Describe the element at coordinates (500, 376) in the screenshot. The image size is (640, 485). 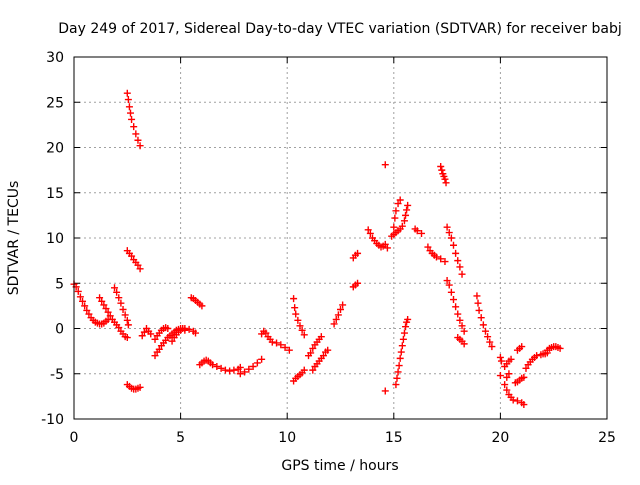
I see `series-arc36` at that location.